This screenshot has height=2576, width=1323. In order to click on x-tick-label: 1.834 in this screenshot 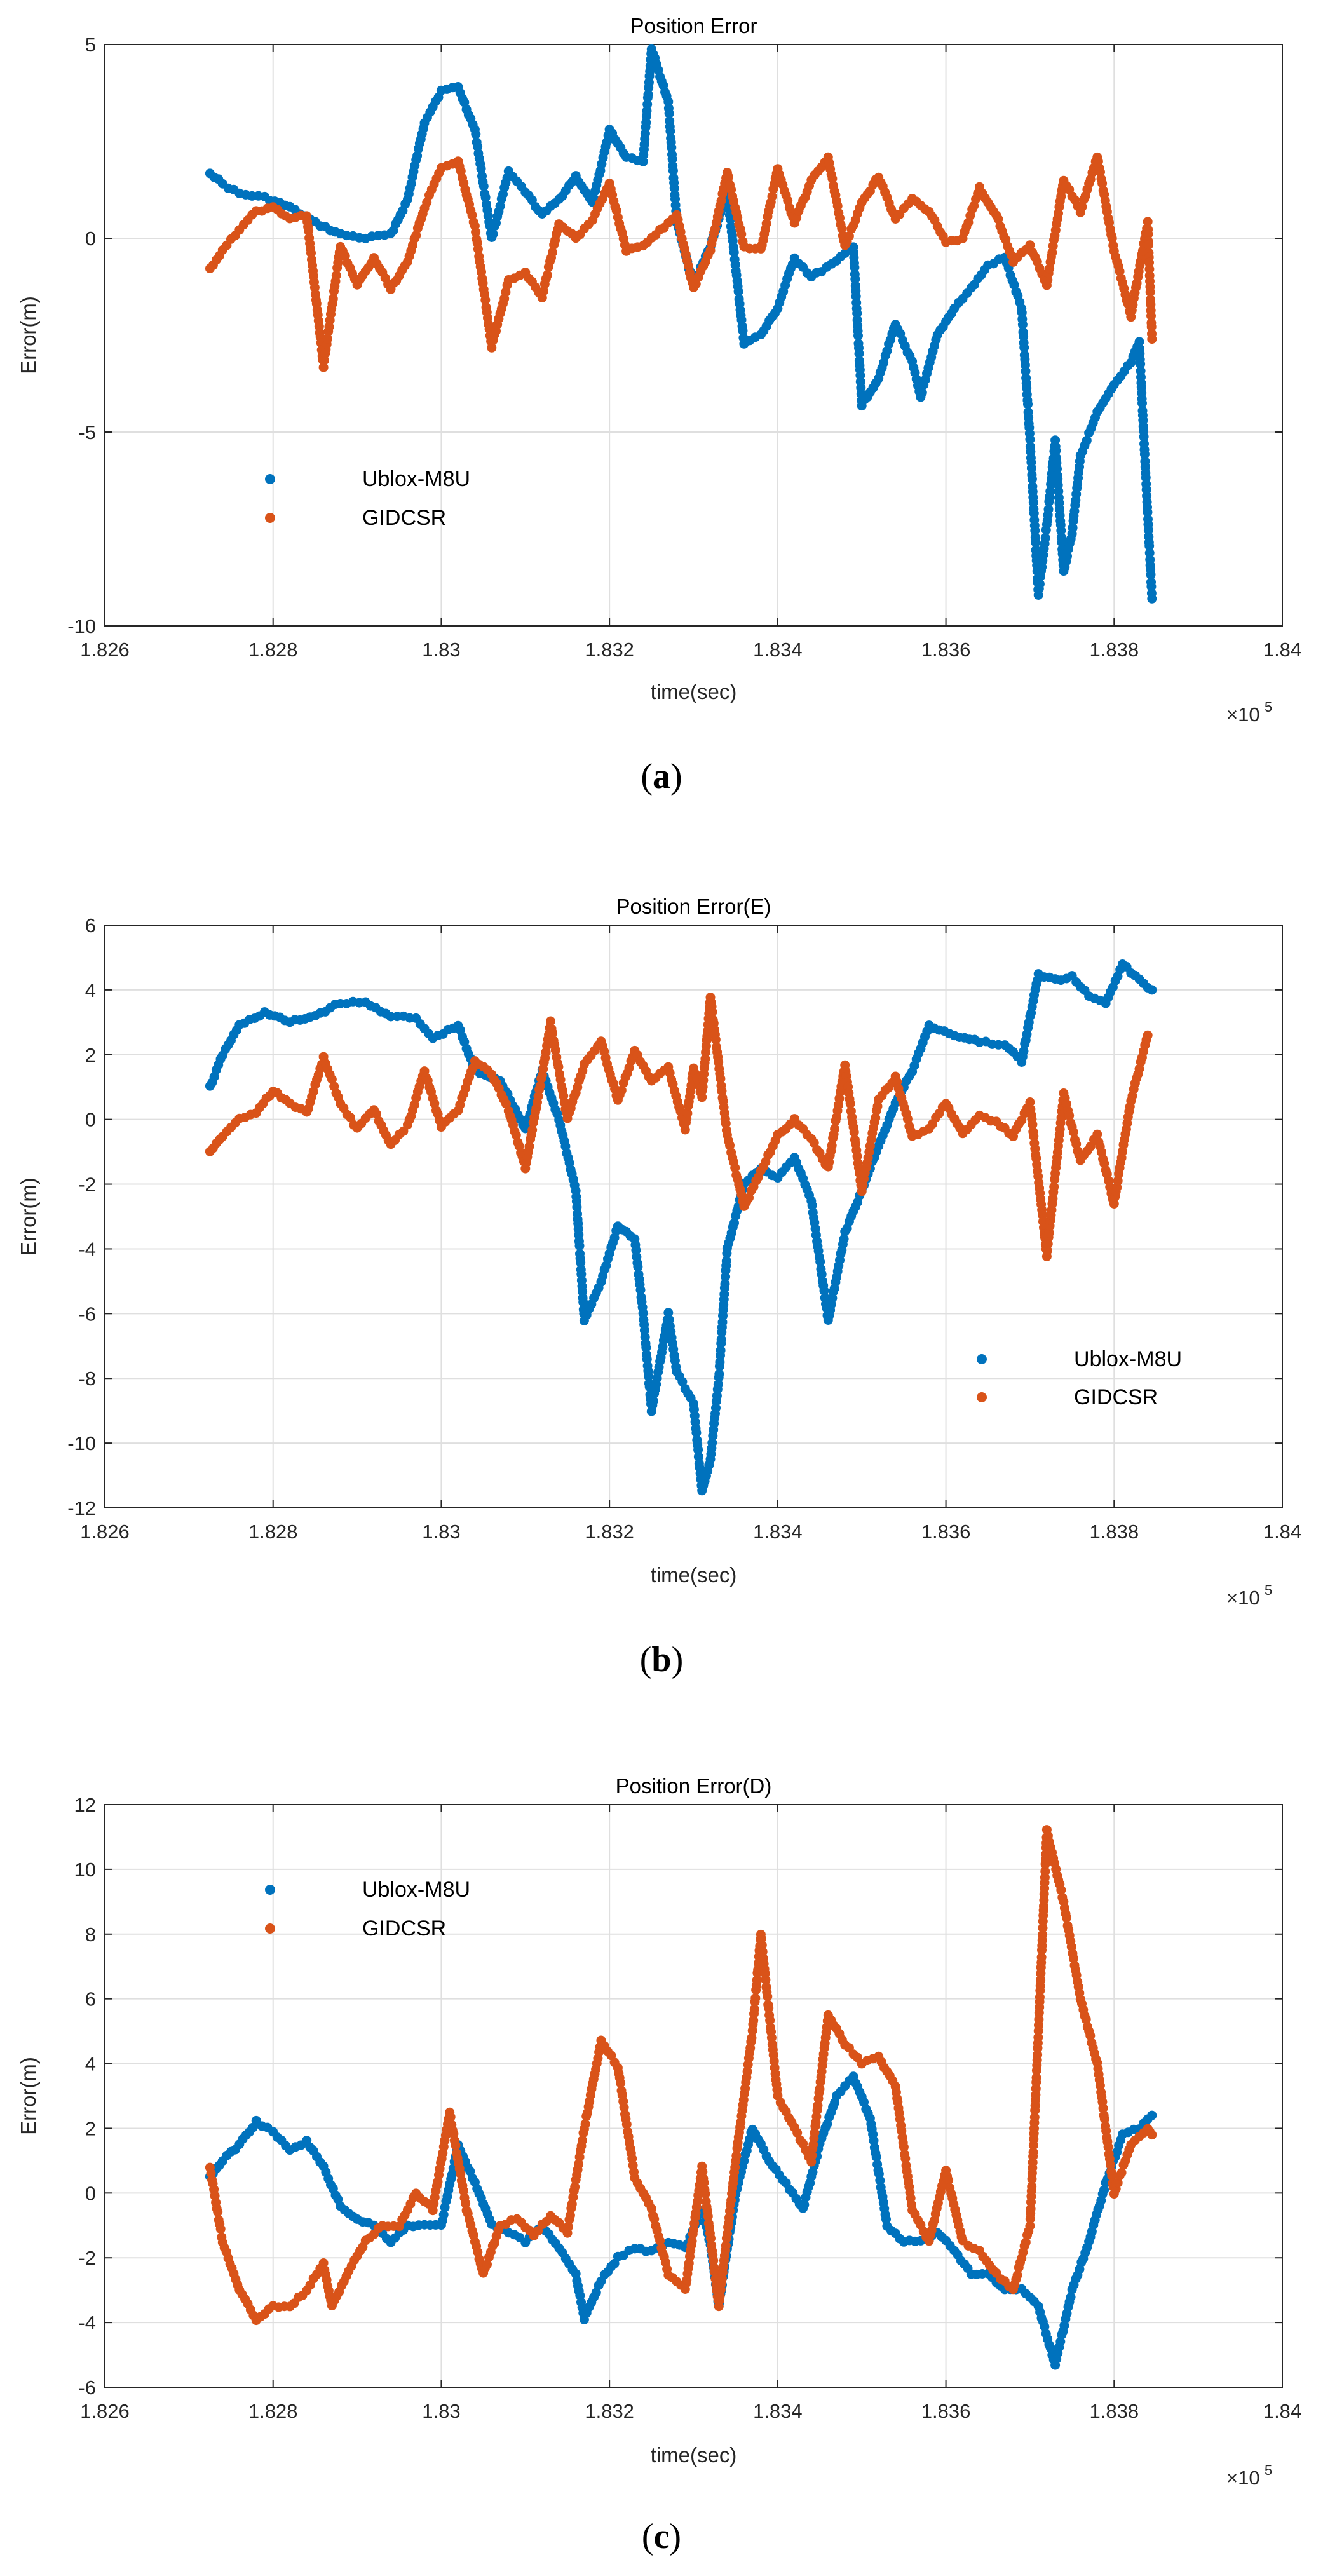, I will do `click(778, 650)`.